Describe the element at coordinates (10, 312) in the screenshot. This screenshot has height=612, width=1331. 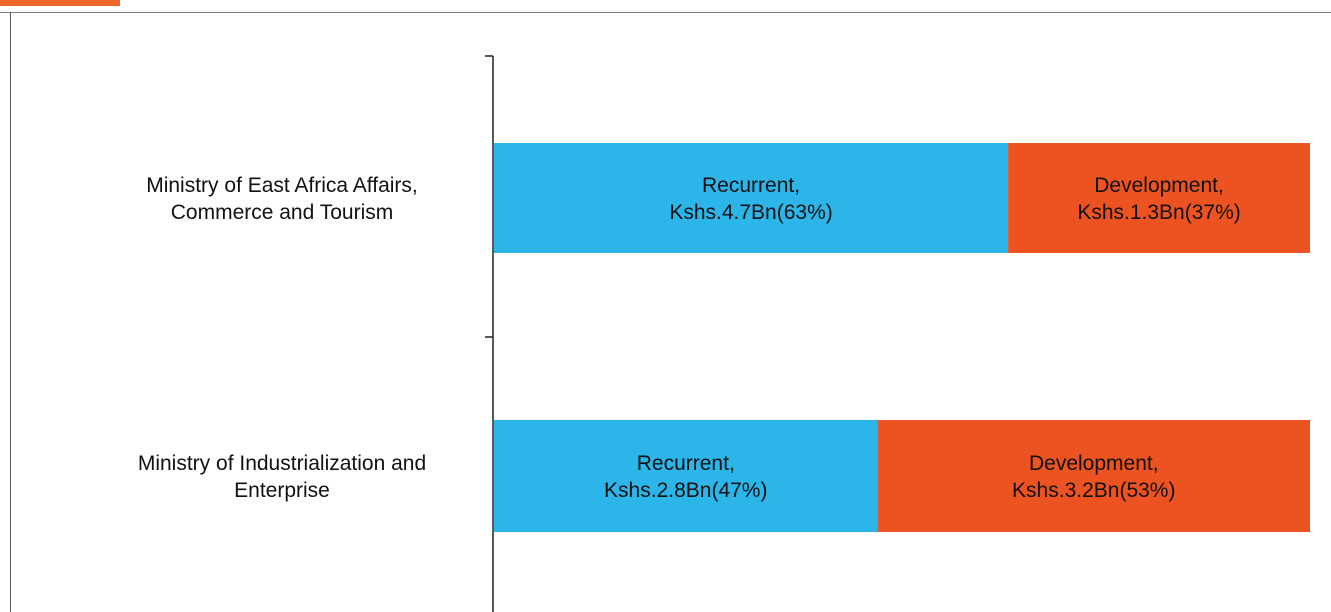
I see `frame-left-border` at that location.